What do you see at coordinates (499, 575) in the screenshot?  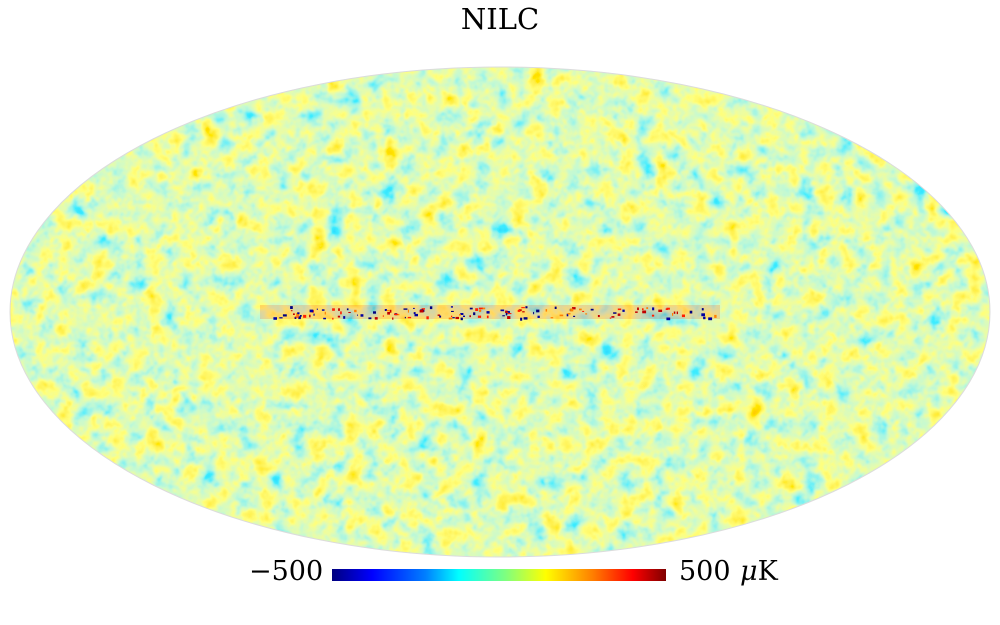 I see `colorbar` at bounding box center [499, 575].